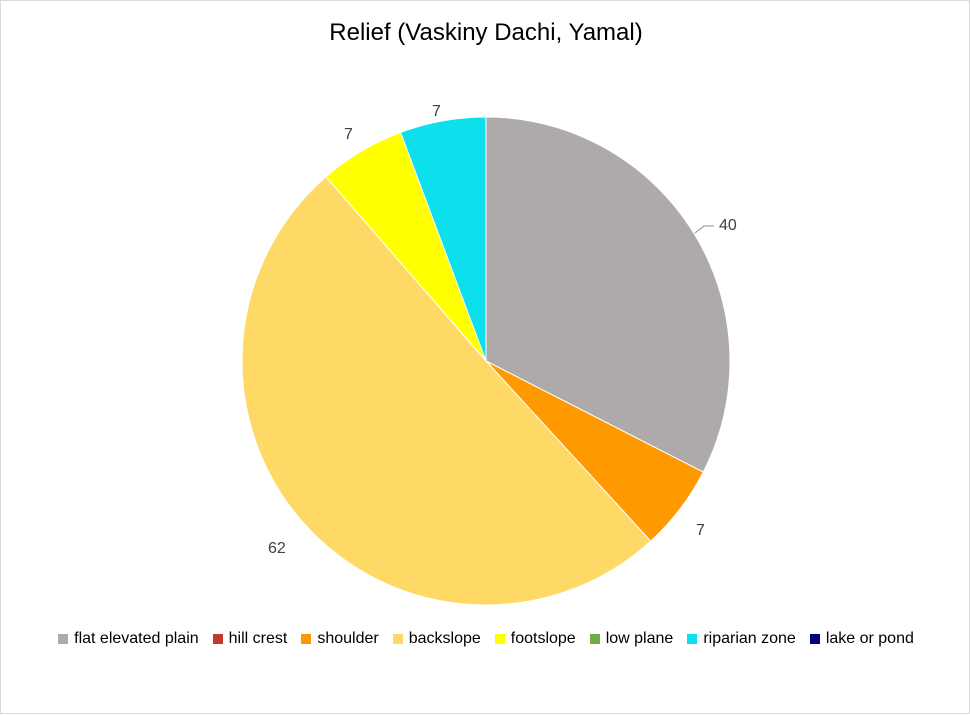  Describe the element at coordinates (700, 530) in the screenshot. I see `data-label-shoulder: 7` at that location.